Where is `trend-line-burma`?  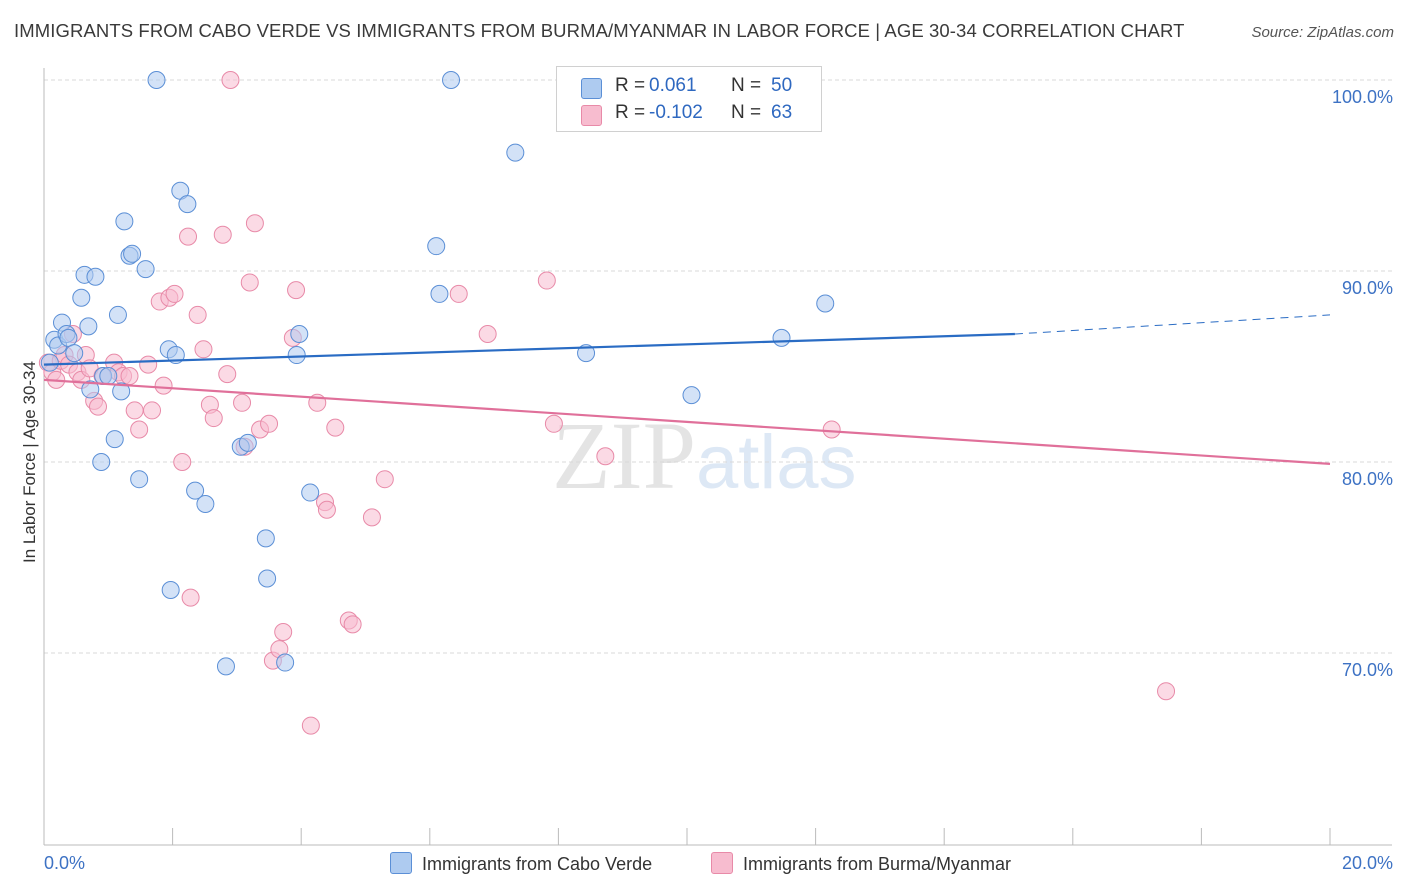
trend-line-burma is located at coordinates (687, 422).